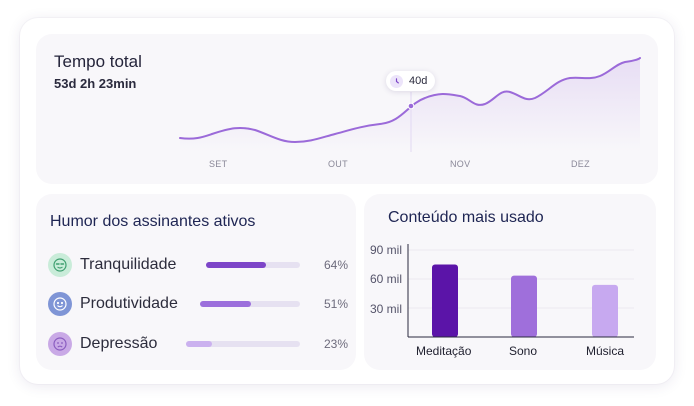 Image resolution: width=694 pixels, height=406 pixels. I want to click on content-bar-chart, so click(520, 291).